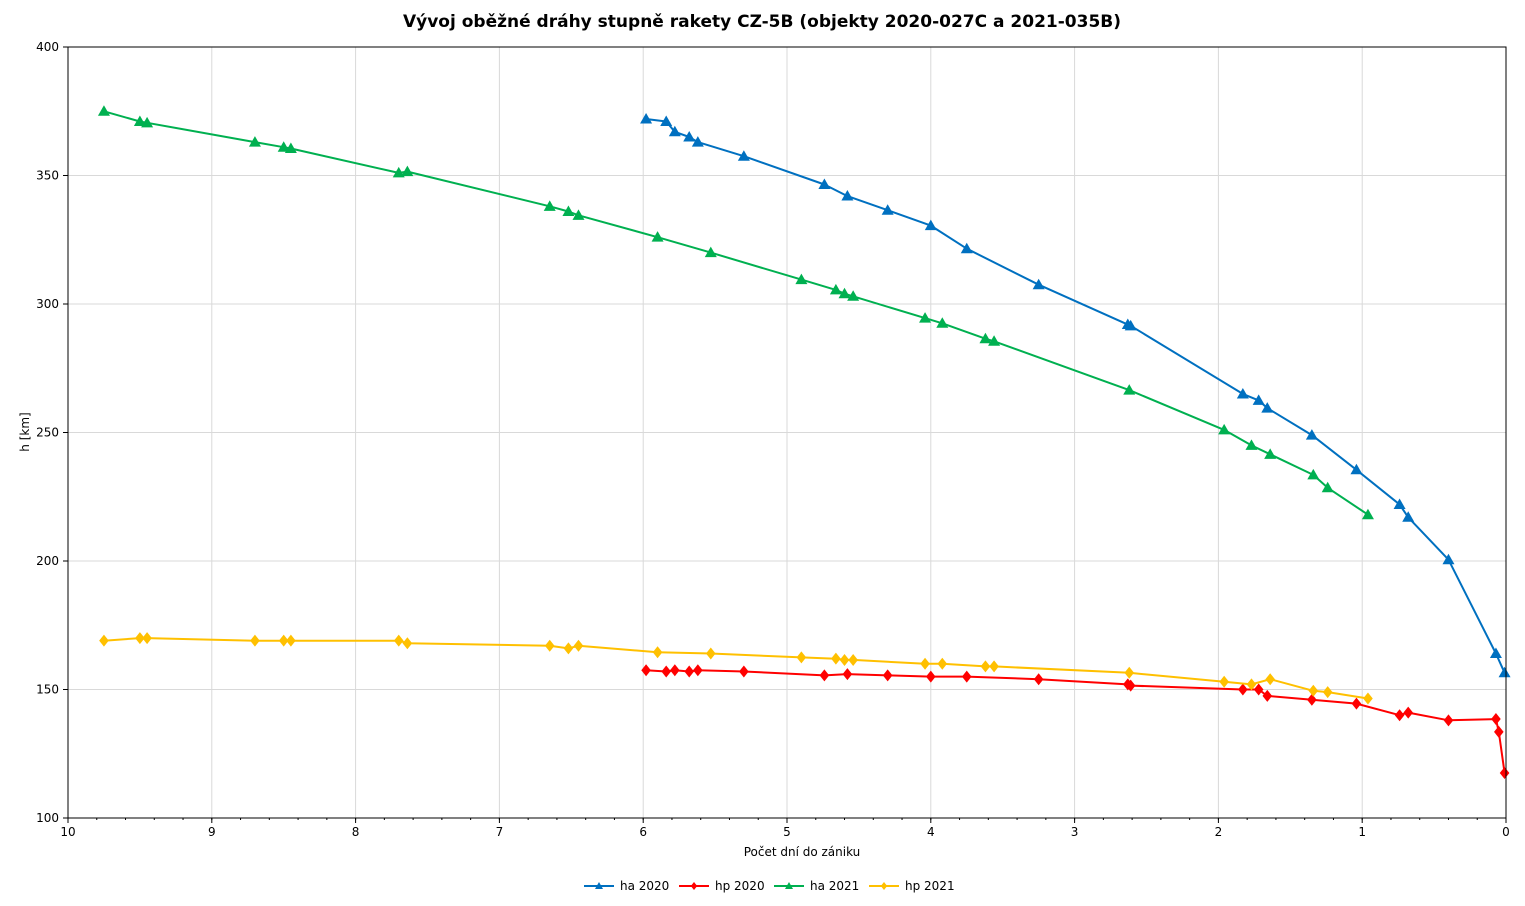 The height and width of the screenshot is (906, 1525). What do you see at coordinates (643, 832) in the screenshot?
I see `x-tick-label: 6` at bounding box center [643, 832].